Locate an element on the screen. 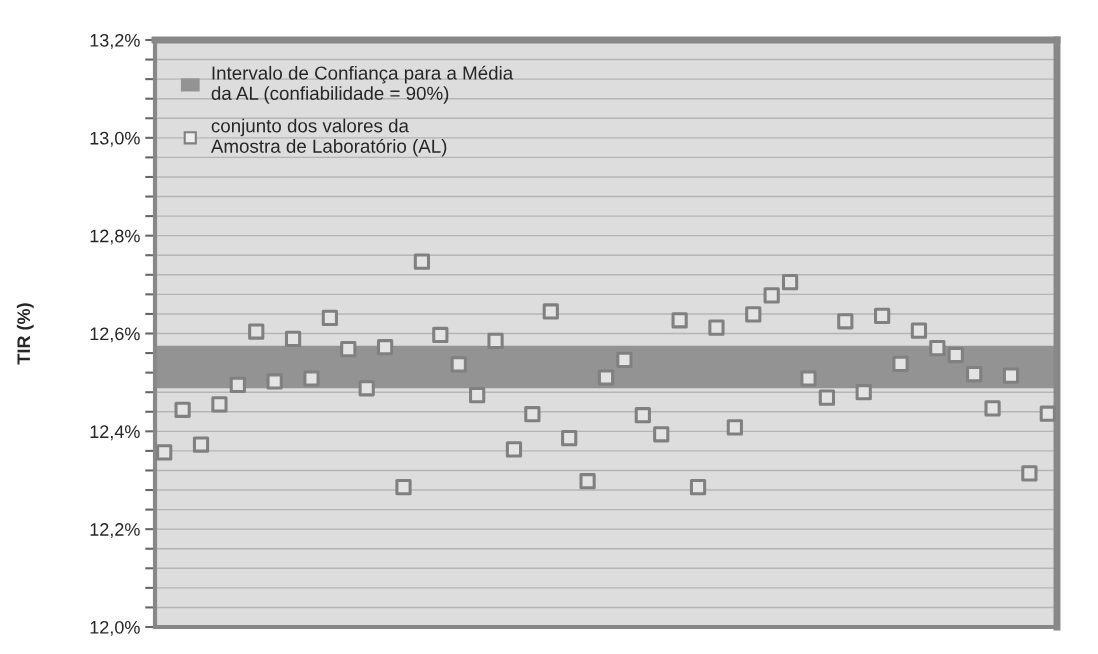  y-tick-label: 13,2% is located at coordinates (115, 41).